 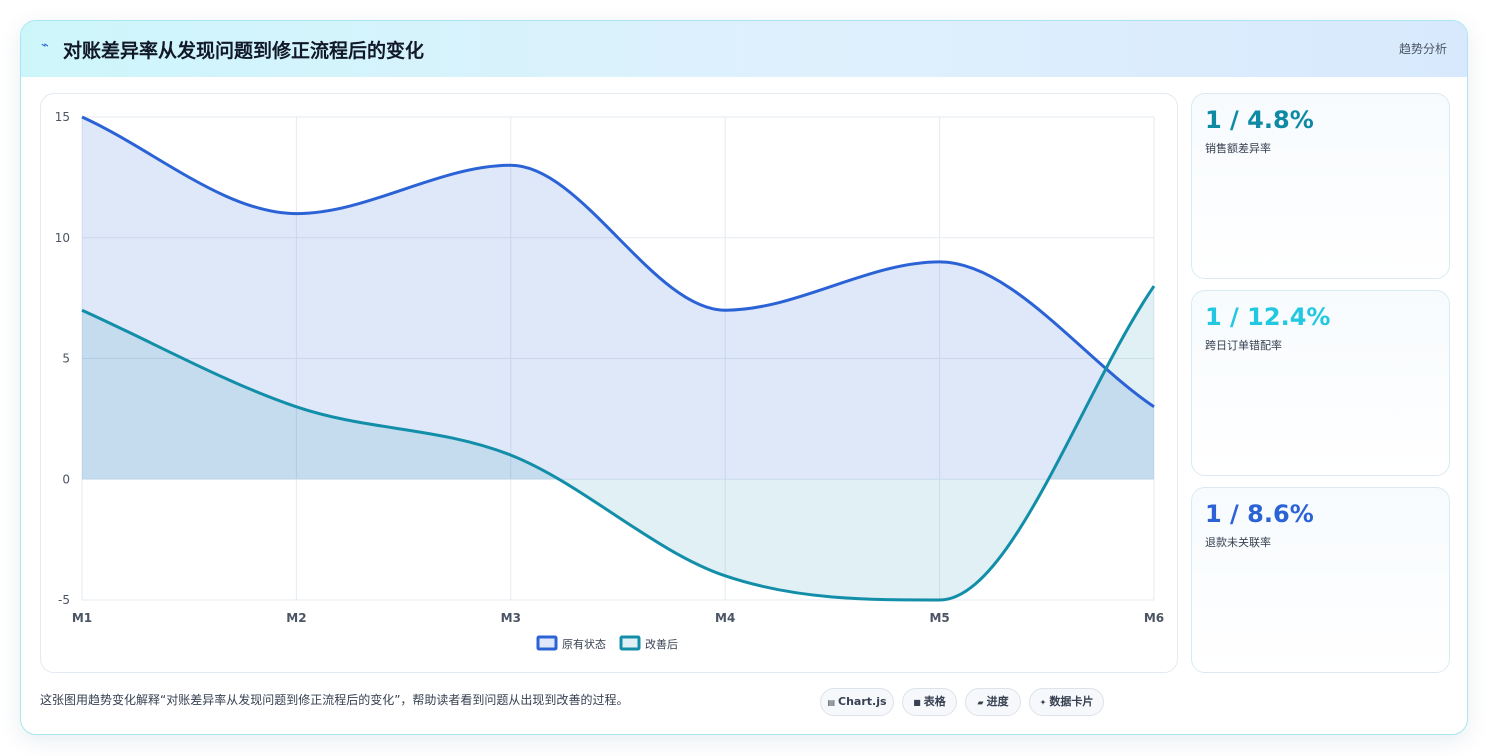 What do you see at coordinates (66, 359) in the screenshot?
I see `y-tick-label: 5` at bounding box center [66, 359].